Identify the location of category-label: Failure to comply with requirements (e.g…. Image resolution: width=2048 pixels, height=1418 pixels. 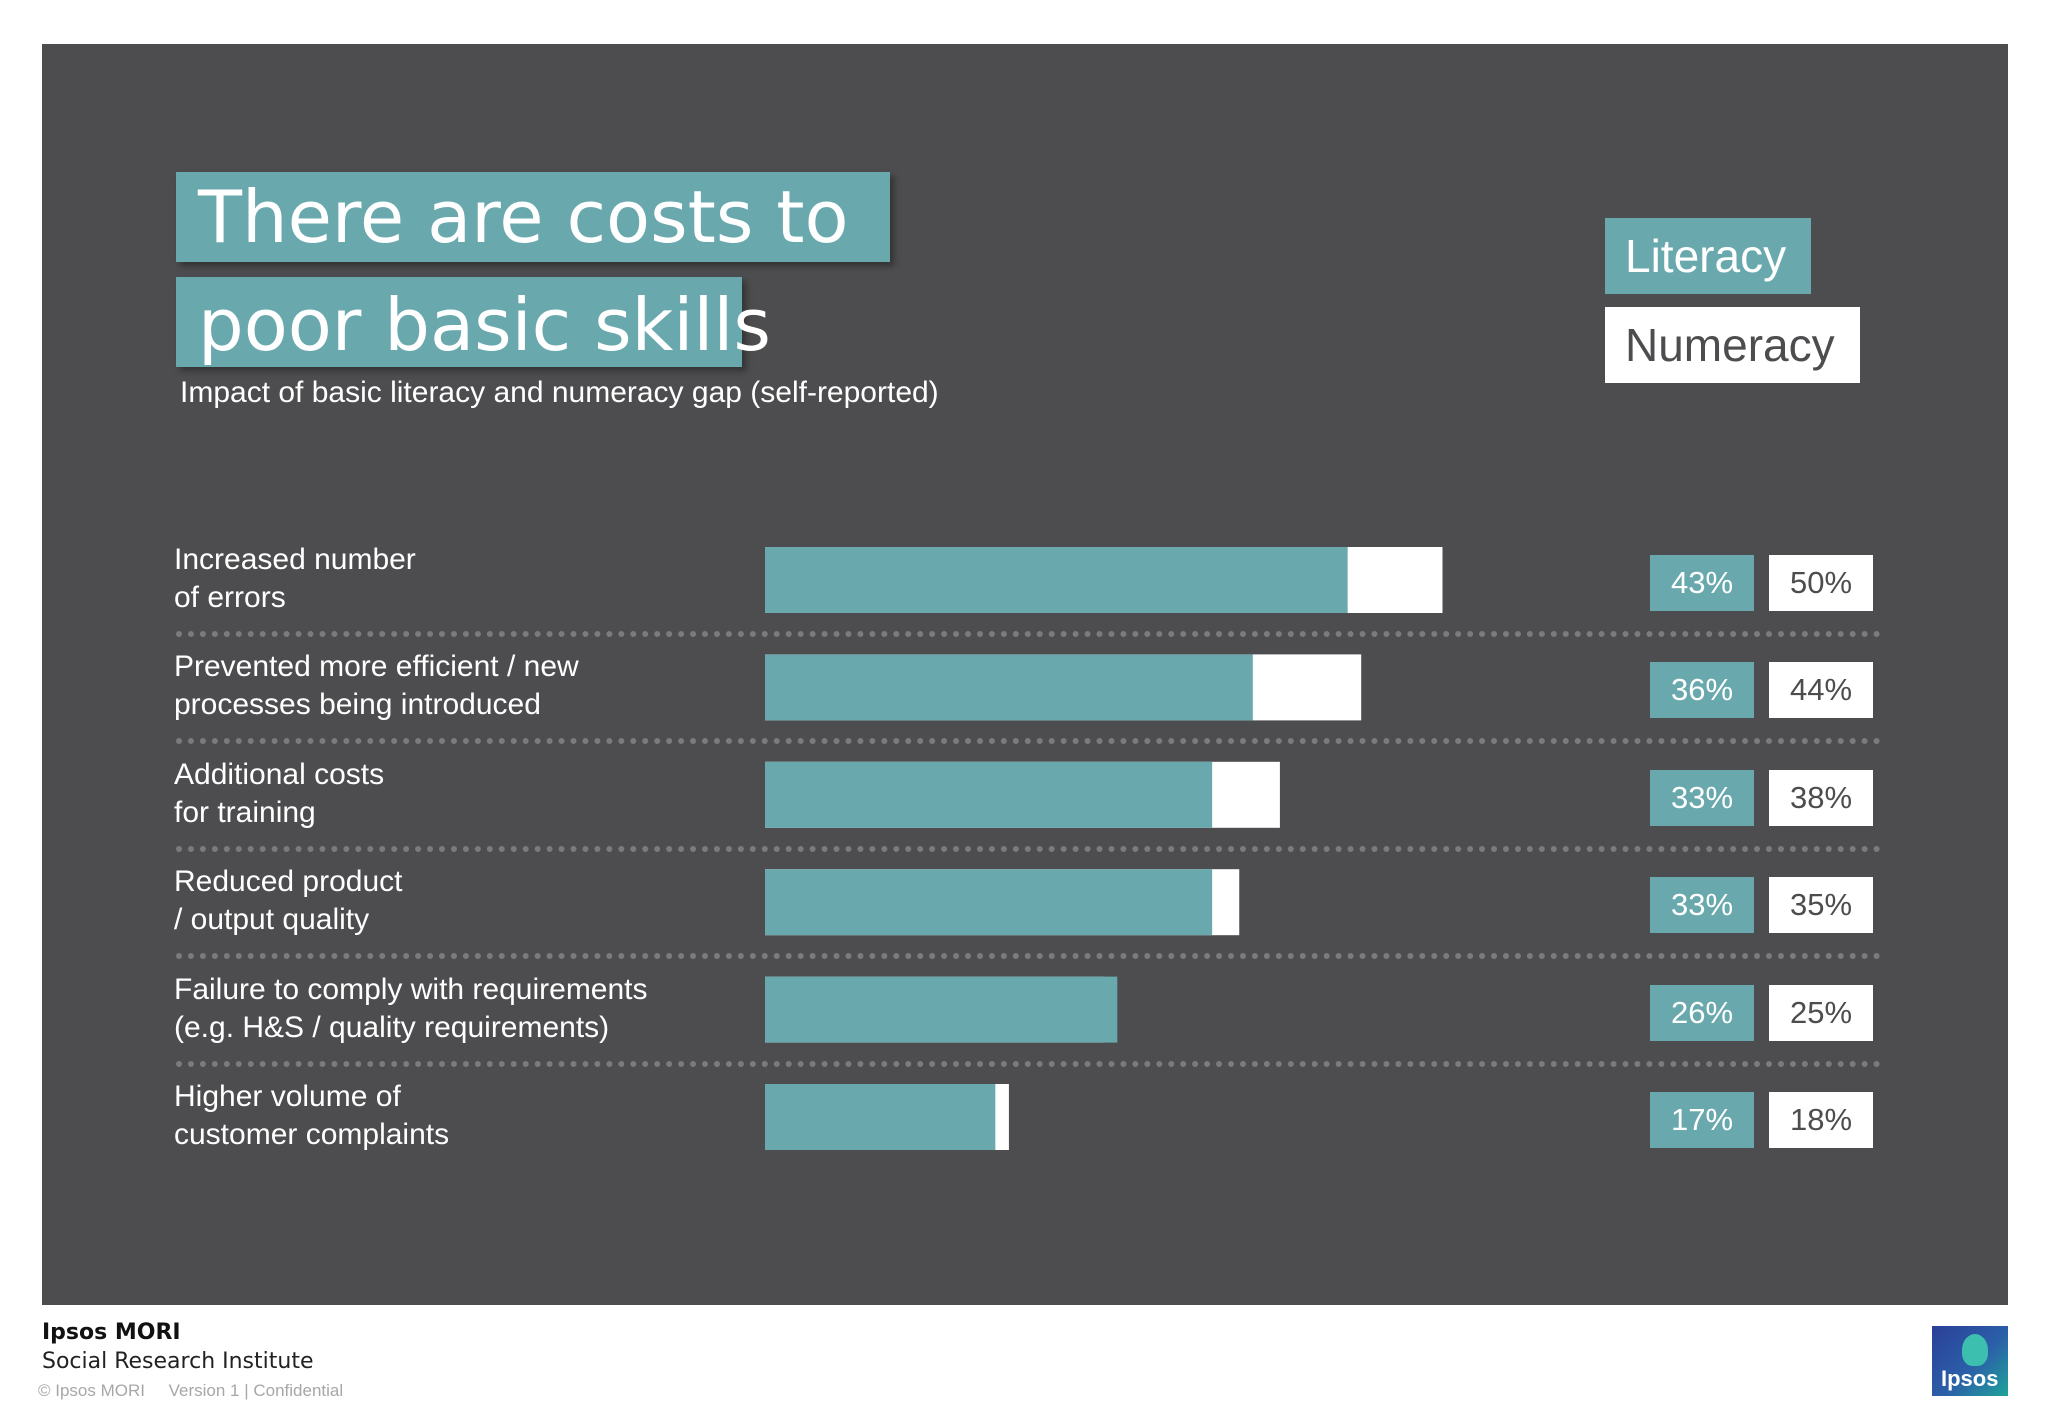
(411, 1008).